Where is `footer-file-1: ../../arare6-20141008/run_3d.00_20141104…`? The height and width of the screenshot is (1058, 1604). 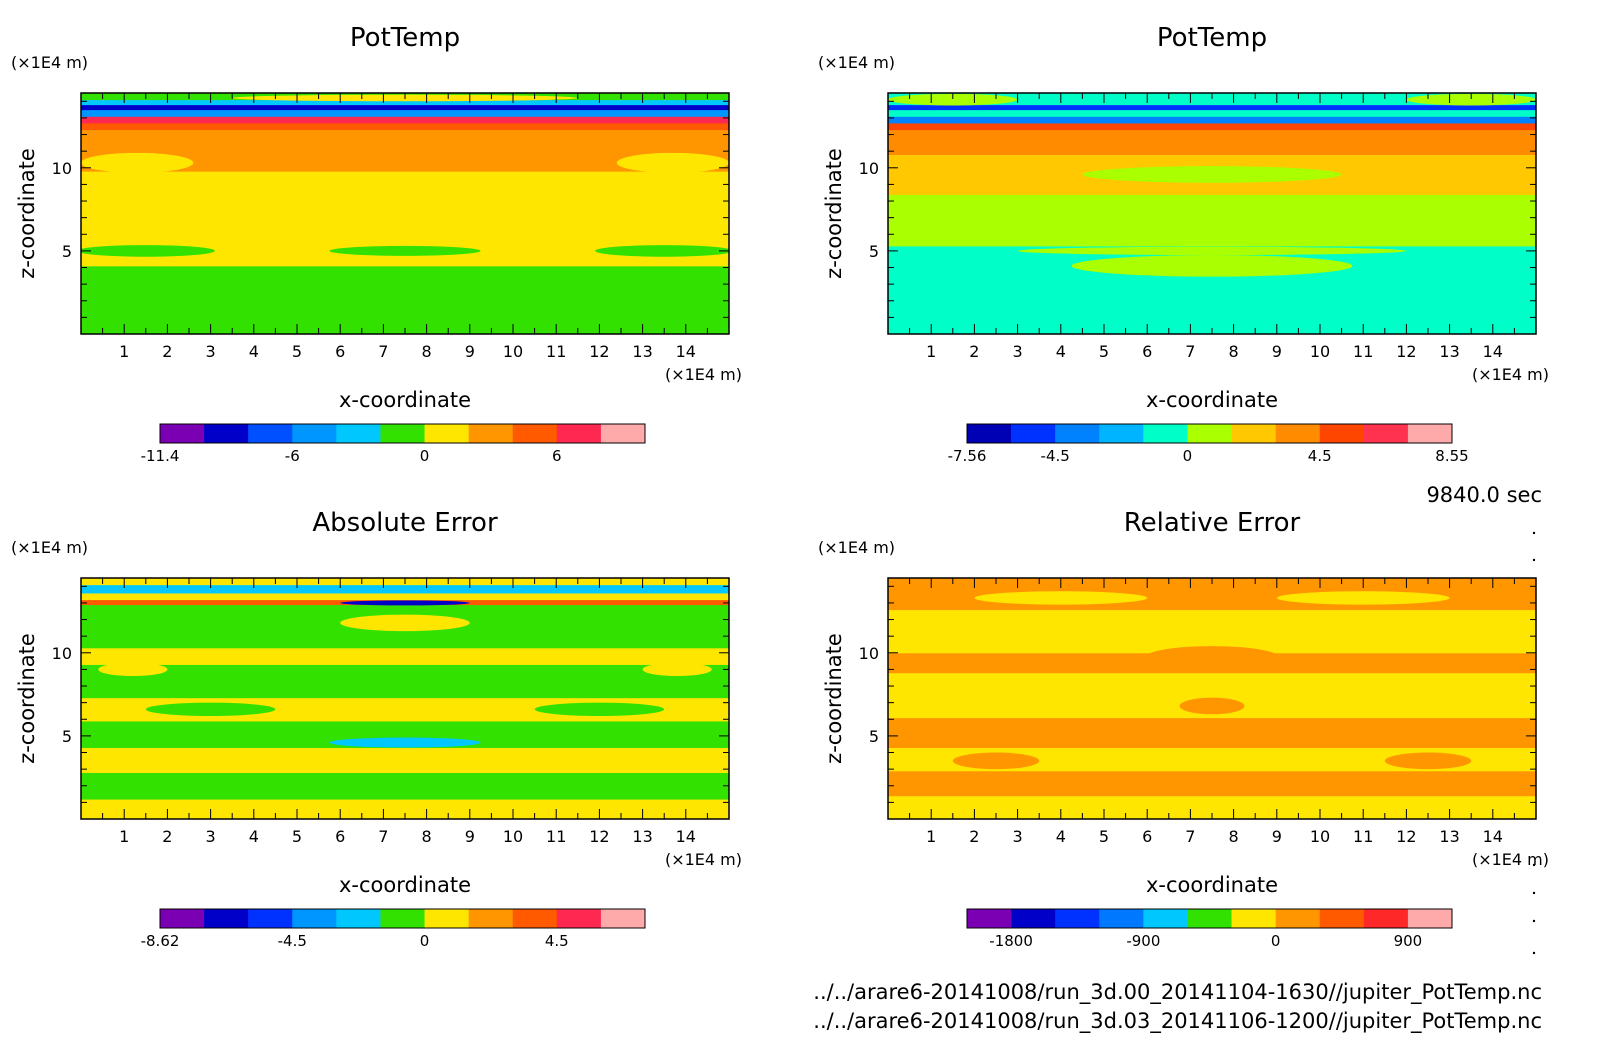
footer-file-1: ../../arare6-20141008/run_3d.00_20141104… is located at coordinates (1177, 992).